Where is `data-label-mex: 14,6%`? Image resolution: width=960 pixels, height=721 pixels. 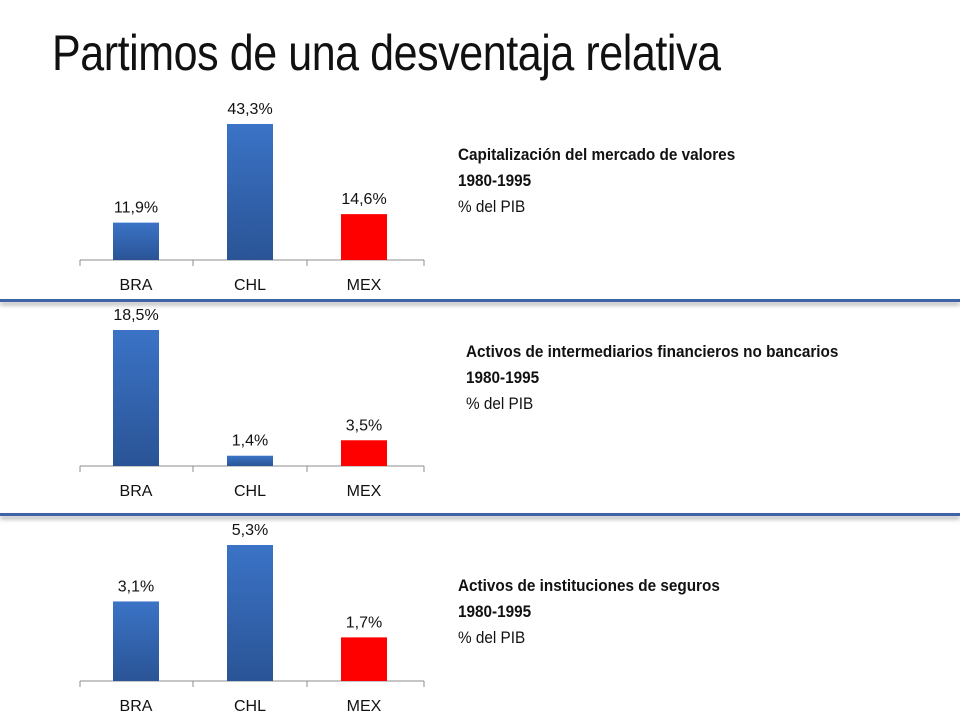 data-label-mex: 14,6% is located at coordinates (363, 199).